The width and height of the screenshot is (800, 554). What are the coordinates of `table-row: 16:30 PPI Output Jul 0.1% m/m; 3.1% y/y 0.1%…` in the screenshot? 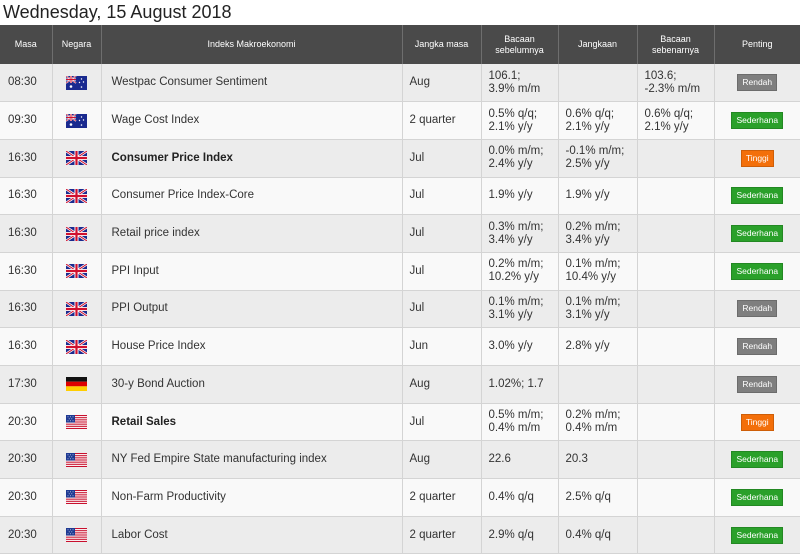 It's located at (400, 309).